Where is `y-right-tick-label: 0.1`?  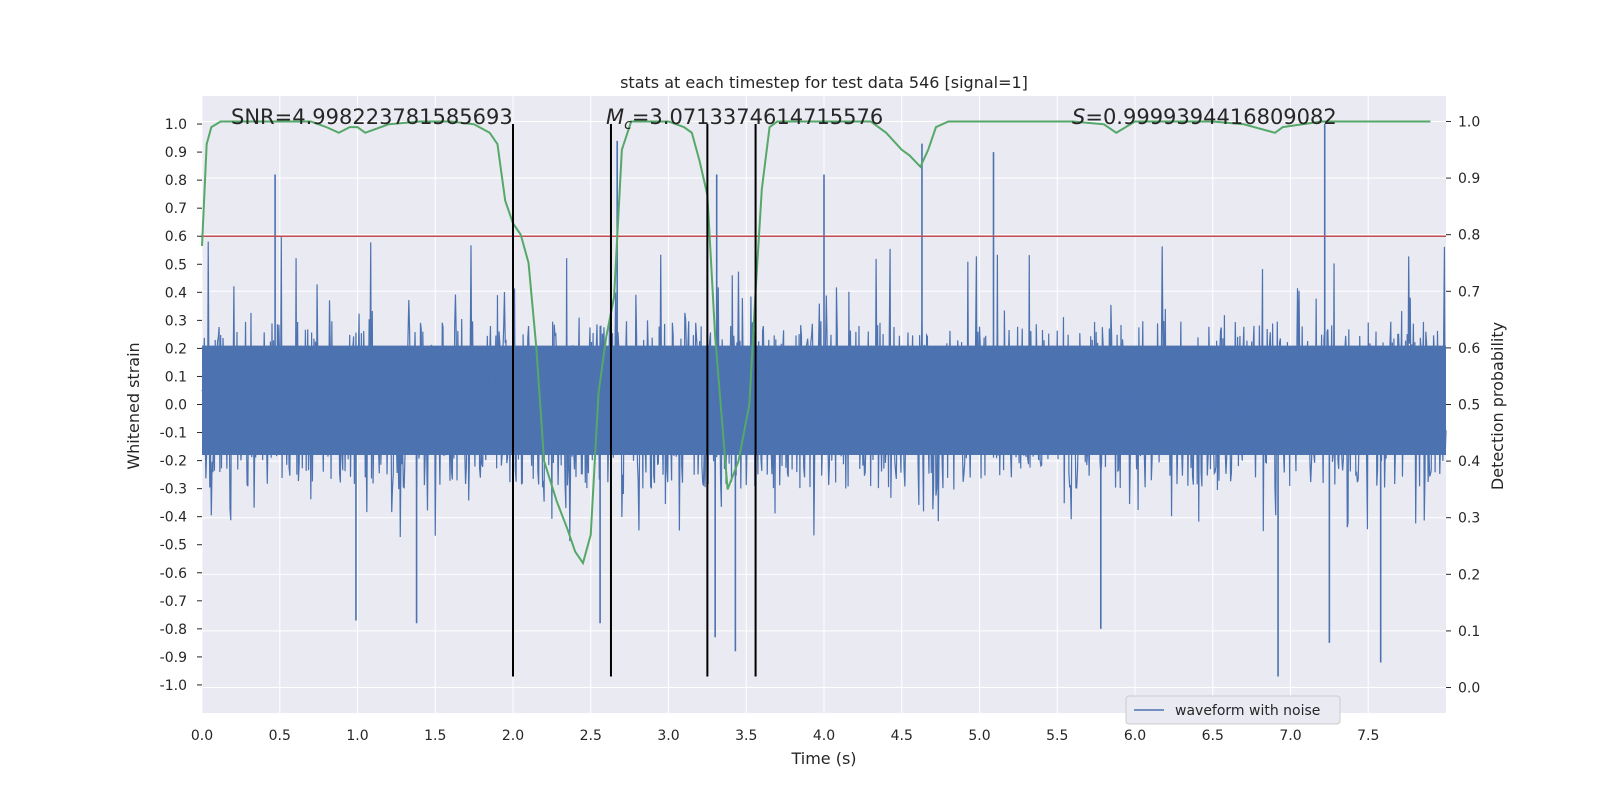 y-right-tick-label: 0.1 is located at coordinates (1469, 632).